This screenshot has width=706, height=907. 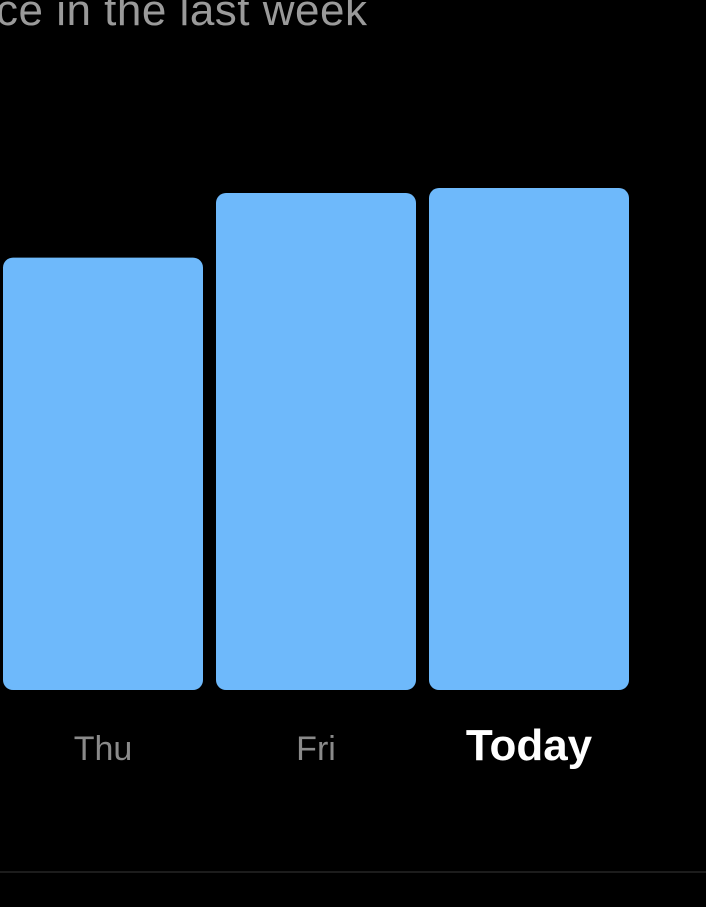 I want to click on bar-label-thu: Thu, so click(x=103, y=749).